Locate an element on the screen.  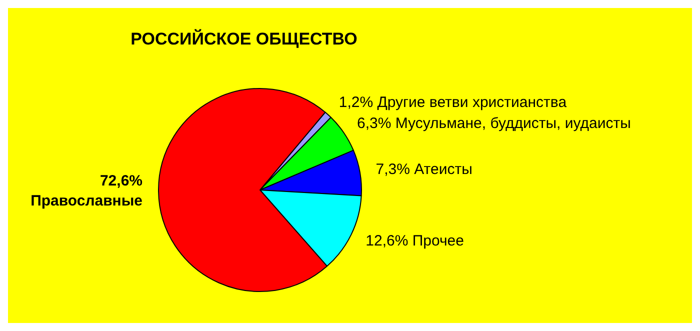
chart-title: РОССИЙСКОЕ ОБЩЕСТВО is located at coordinates (244, 38).